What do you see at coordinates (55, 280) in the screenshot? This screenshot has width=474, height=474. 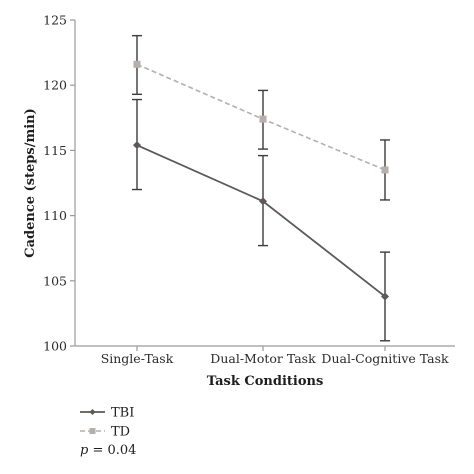 I see `y-tick-label: 105` at bounding box center [55, 280].